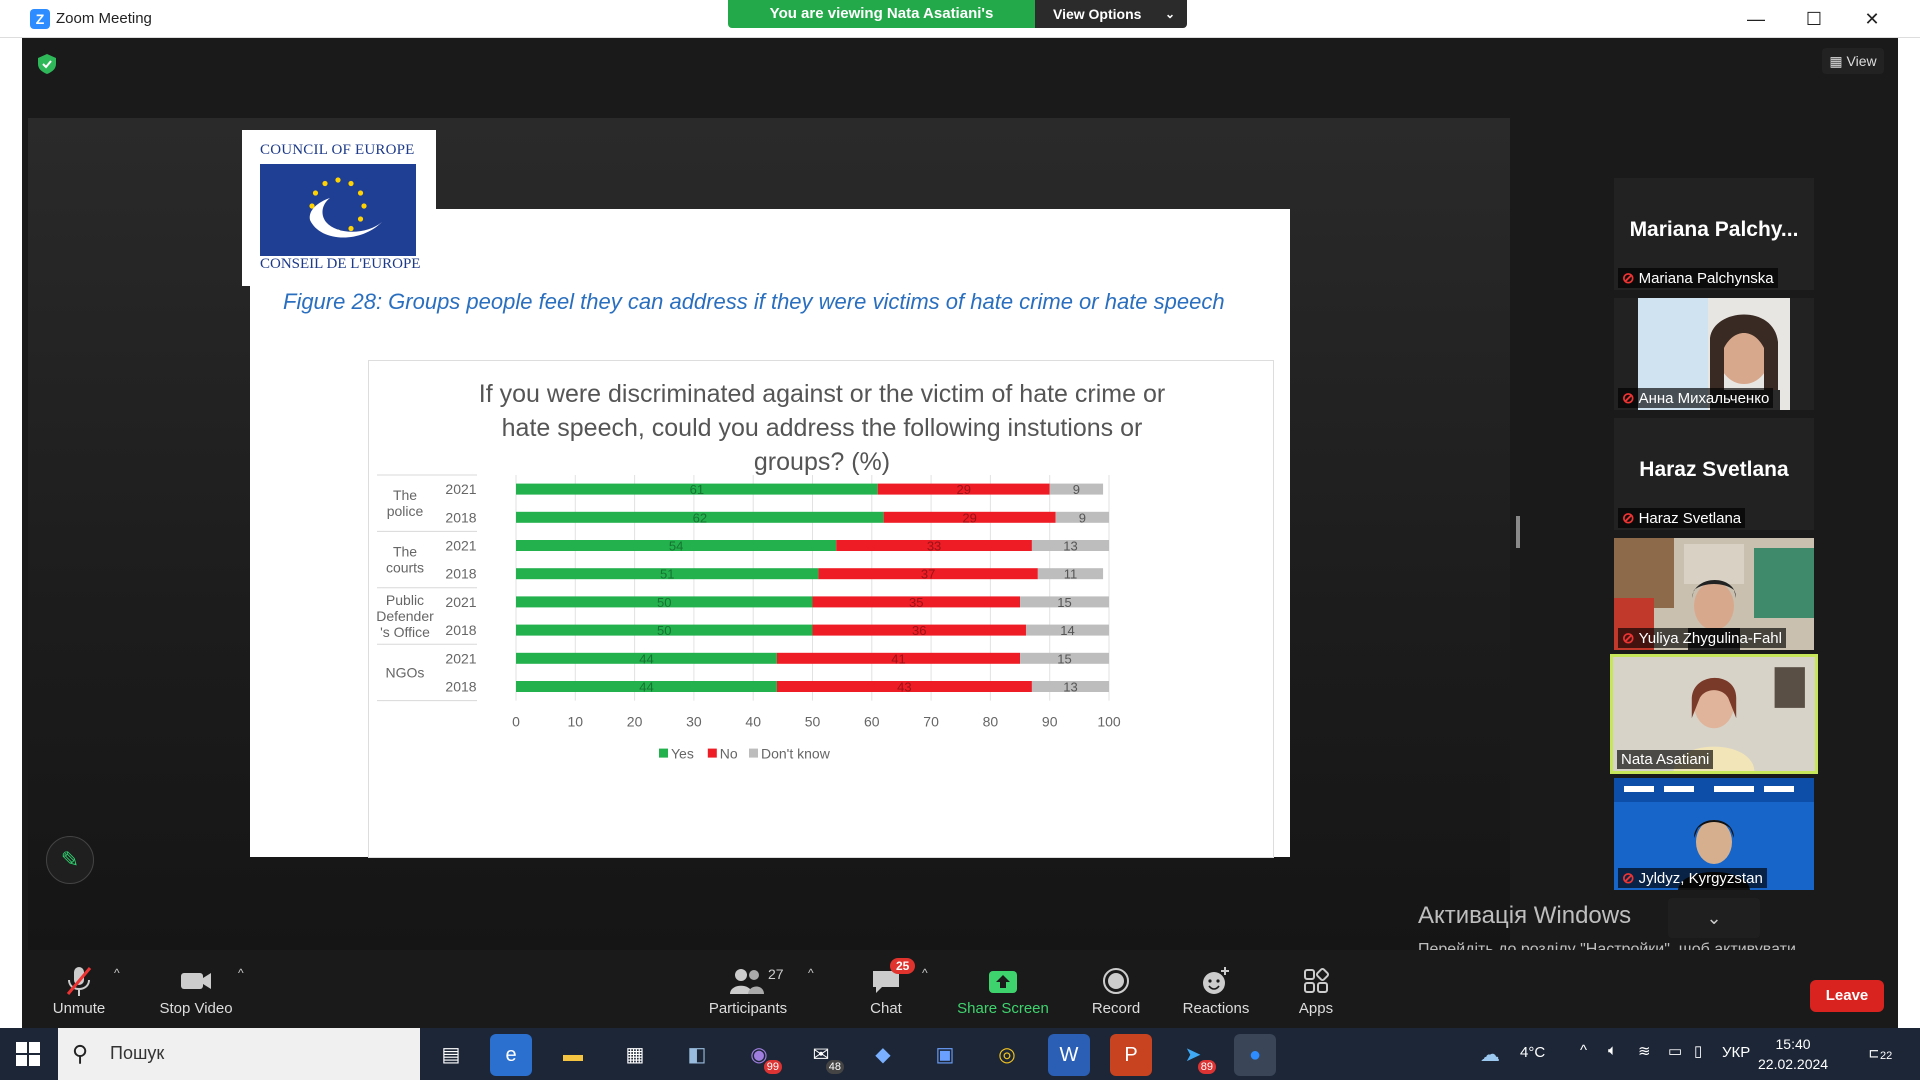 This screenshot has width=1920, height=1080. What do you see at coordinates (760, 990) in the screenshot?
I see `participants-button: Participants 27 ^` at bounding box center [760, 990].